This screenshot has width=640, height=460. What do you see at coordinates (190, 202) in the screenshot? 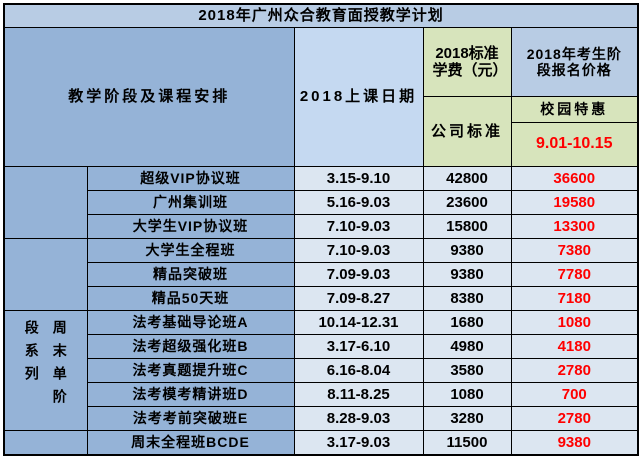
I see `course-cell: 广州集训班` at bounding box center [190, 202].